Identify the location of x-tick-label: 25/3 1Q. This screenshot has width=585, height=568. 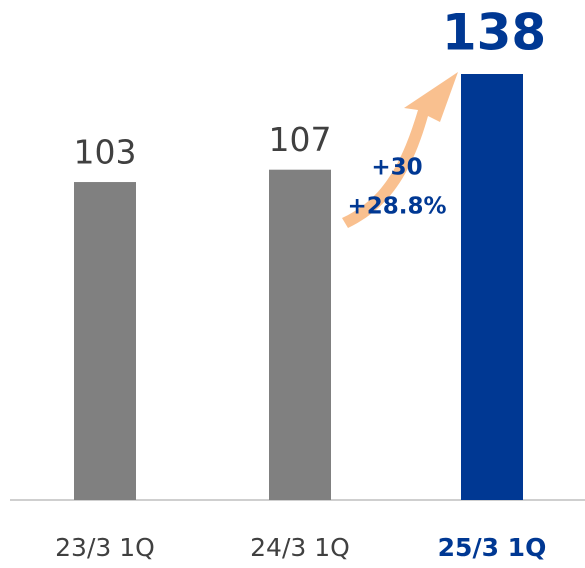
(492, 547).